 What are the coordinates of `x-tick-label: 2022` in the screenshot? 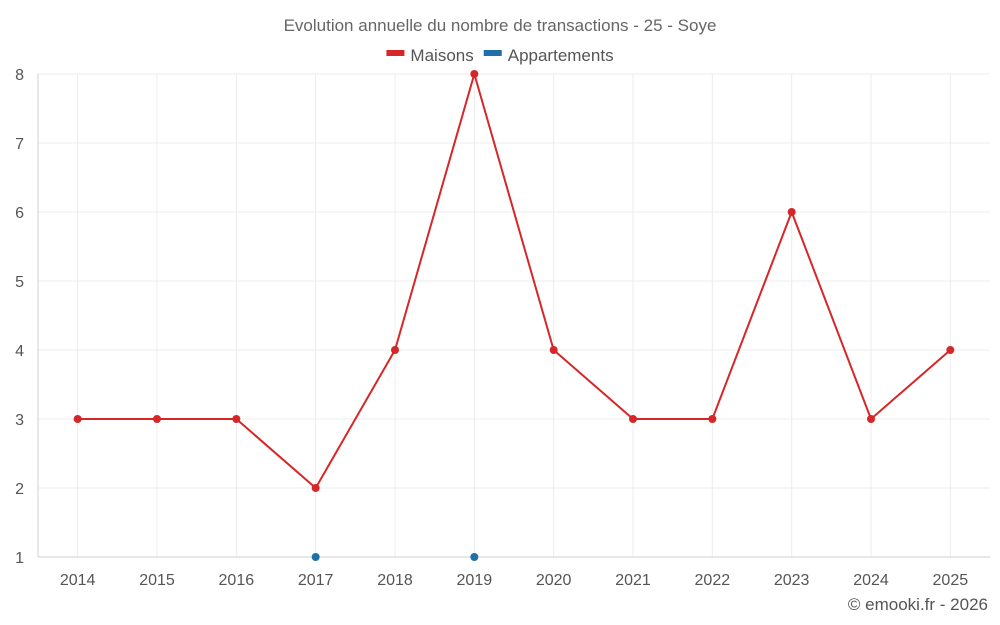 It's located at (713, 580).